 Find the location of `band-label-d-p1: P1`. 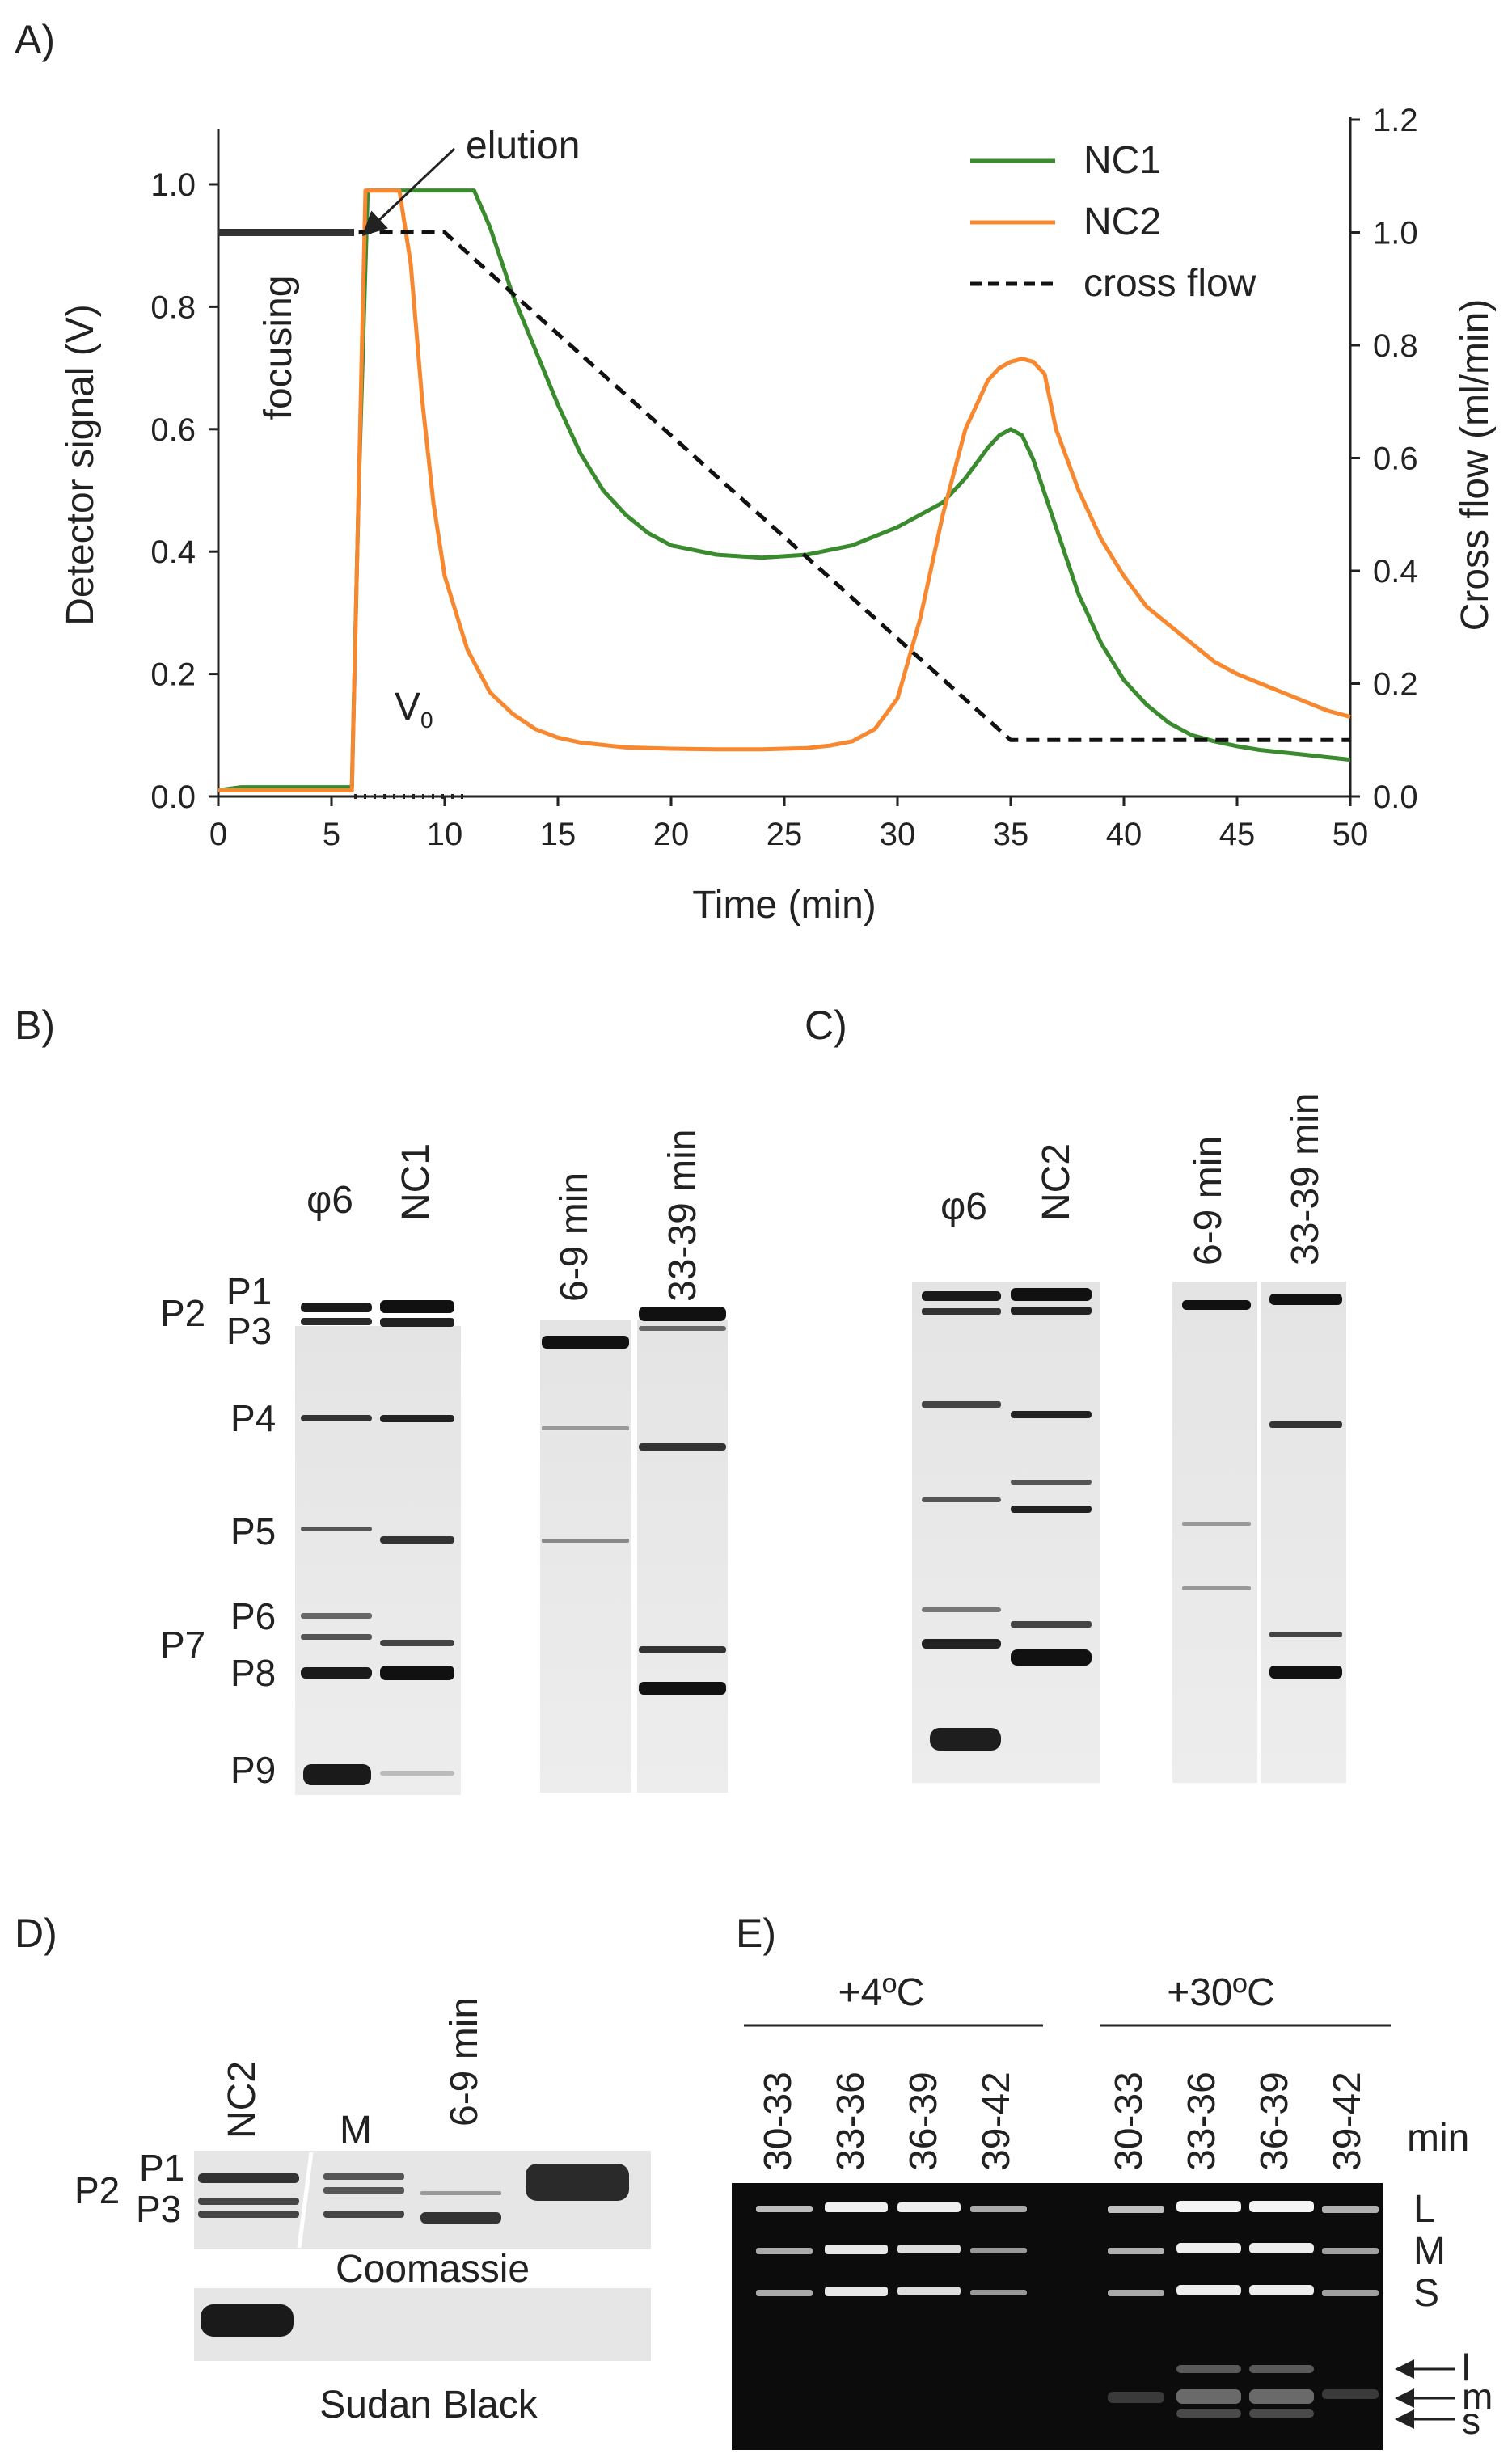

band-label-d-p1: P1 is located at coordinates (161, 2168).